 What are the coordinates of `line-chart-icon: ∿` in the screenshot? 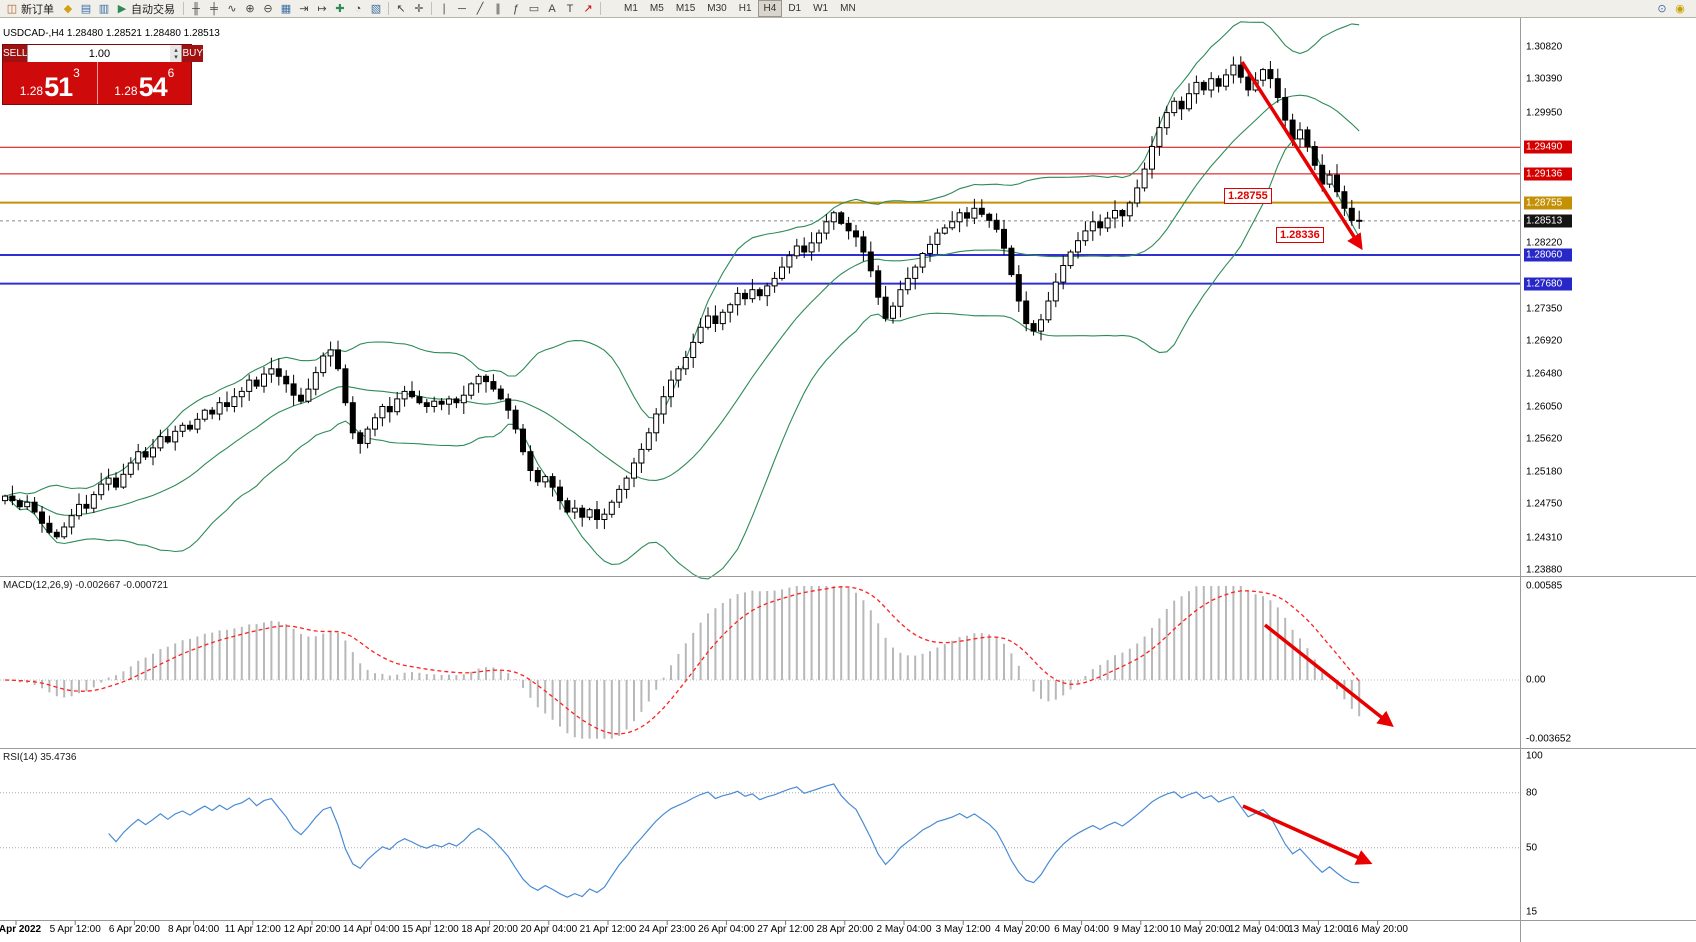 It's located at (232, 8).